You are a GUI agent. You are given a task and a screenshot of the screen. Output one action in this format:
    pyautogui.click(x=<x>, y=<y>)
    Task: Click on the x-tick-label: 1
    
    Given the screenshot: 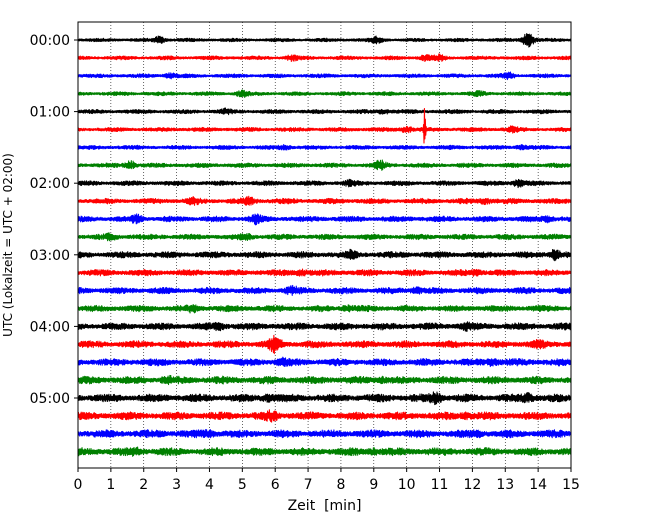 What is the action you would take?
    pyautogui.click(x=110, y=485)
    